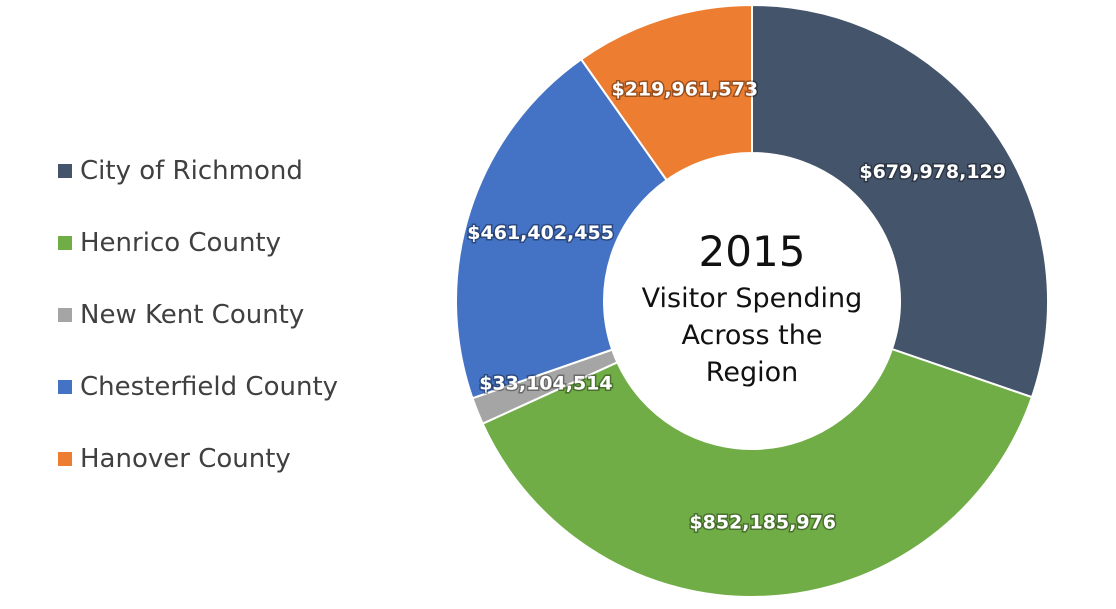 The width and height of the screenshot is (1116, 609). What do you see at coordinates (932, 172) in the screenshot?
I see `data-label-city-of-richmond: $679,978,129` at bounding box center [932, 172].